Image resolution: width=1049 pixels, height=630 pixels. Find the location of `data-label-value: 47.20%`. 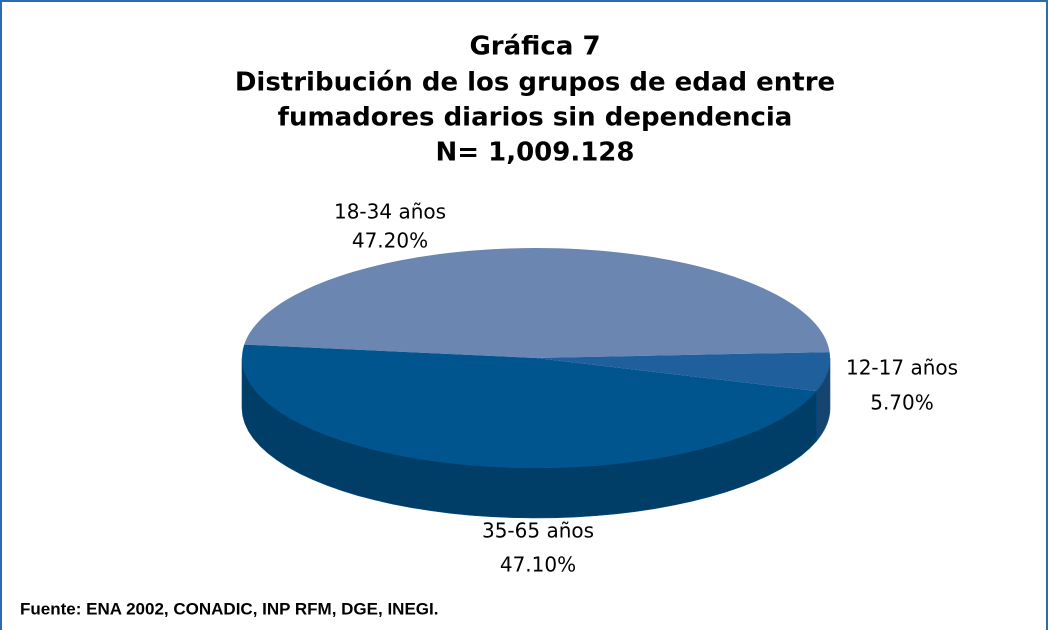

data-label-value: 47.20% is located at coordinates (390, 241).